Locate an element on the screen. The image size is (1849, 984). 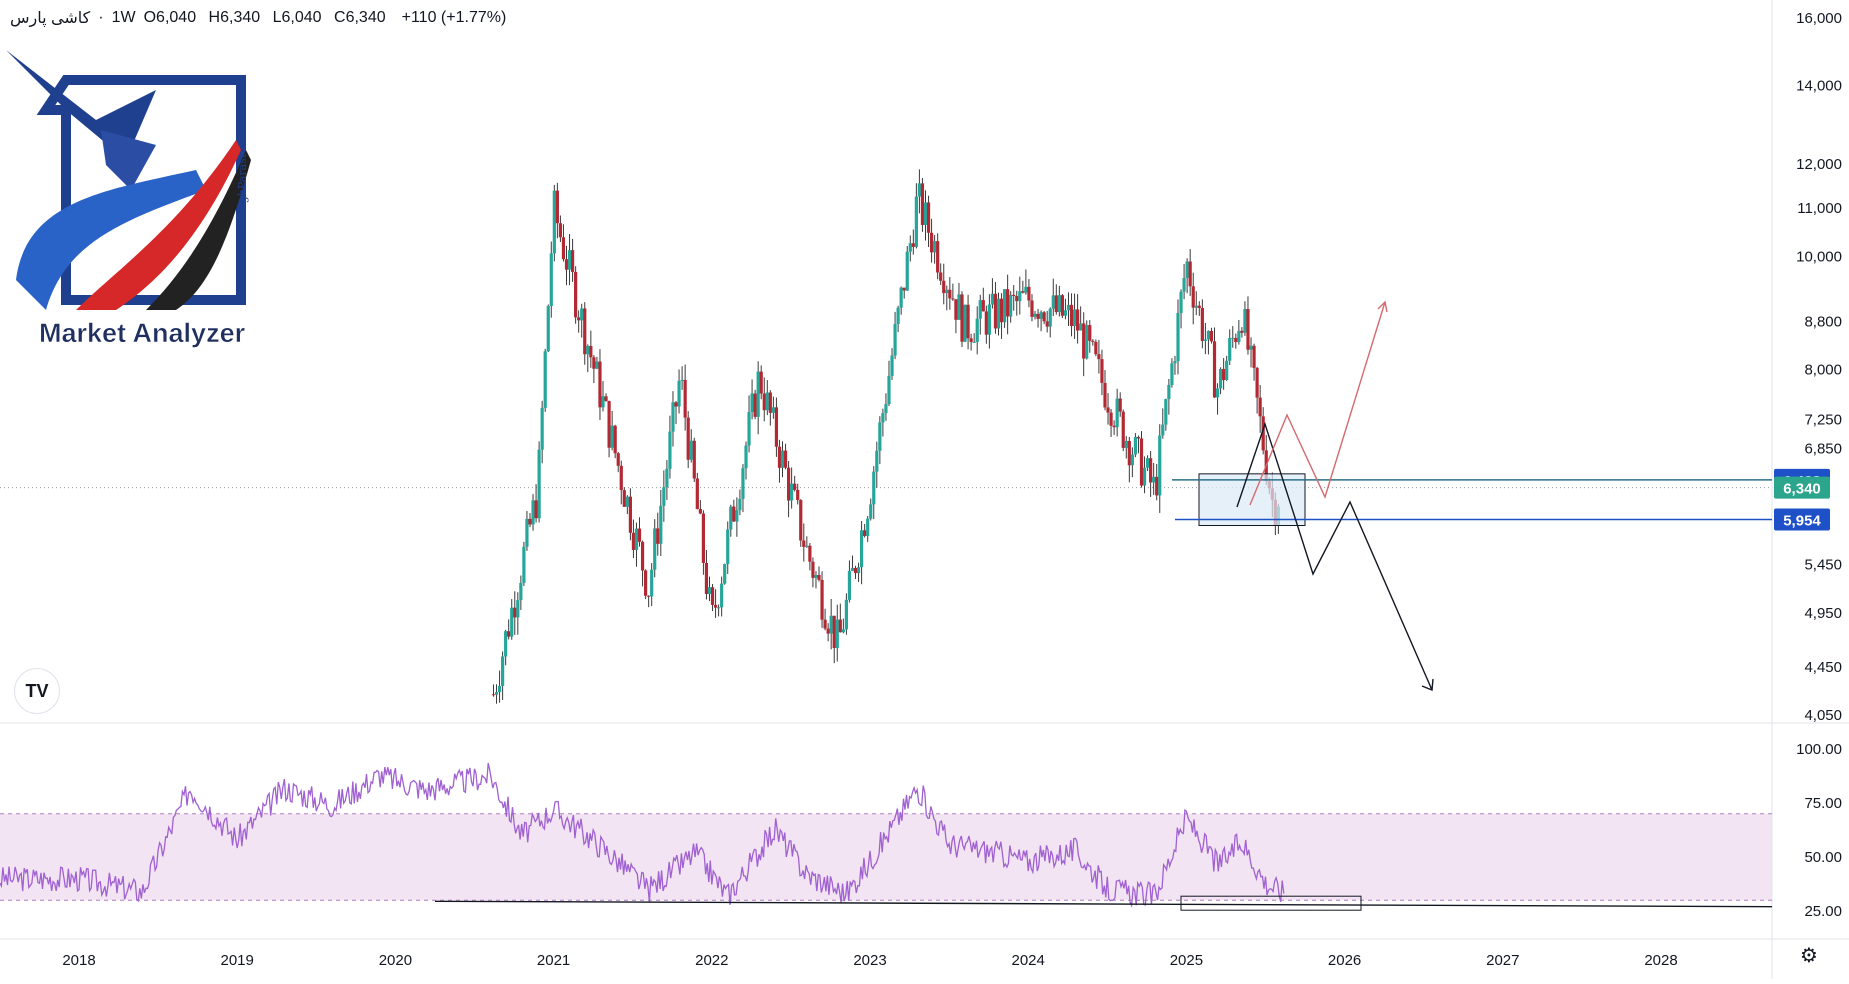
legend-high-label: H is located at coordinates (214, 17).